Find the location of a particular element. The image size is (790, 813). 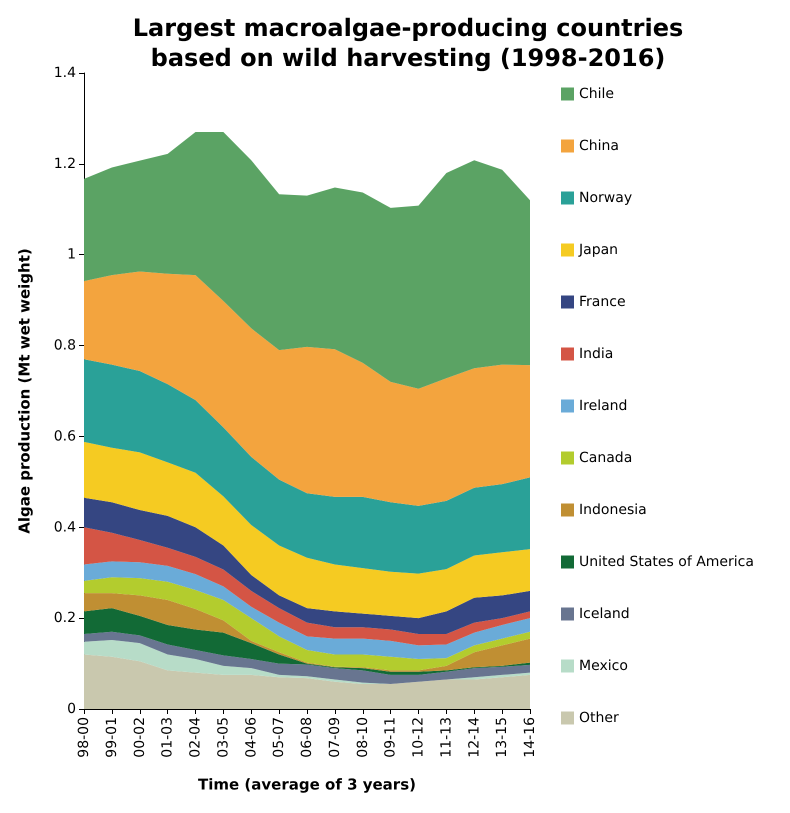

x-tick-label: 99-01 is located at coordinates (112, 737).